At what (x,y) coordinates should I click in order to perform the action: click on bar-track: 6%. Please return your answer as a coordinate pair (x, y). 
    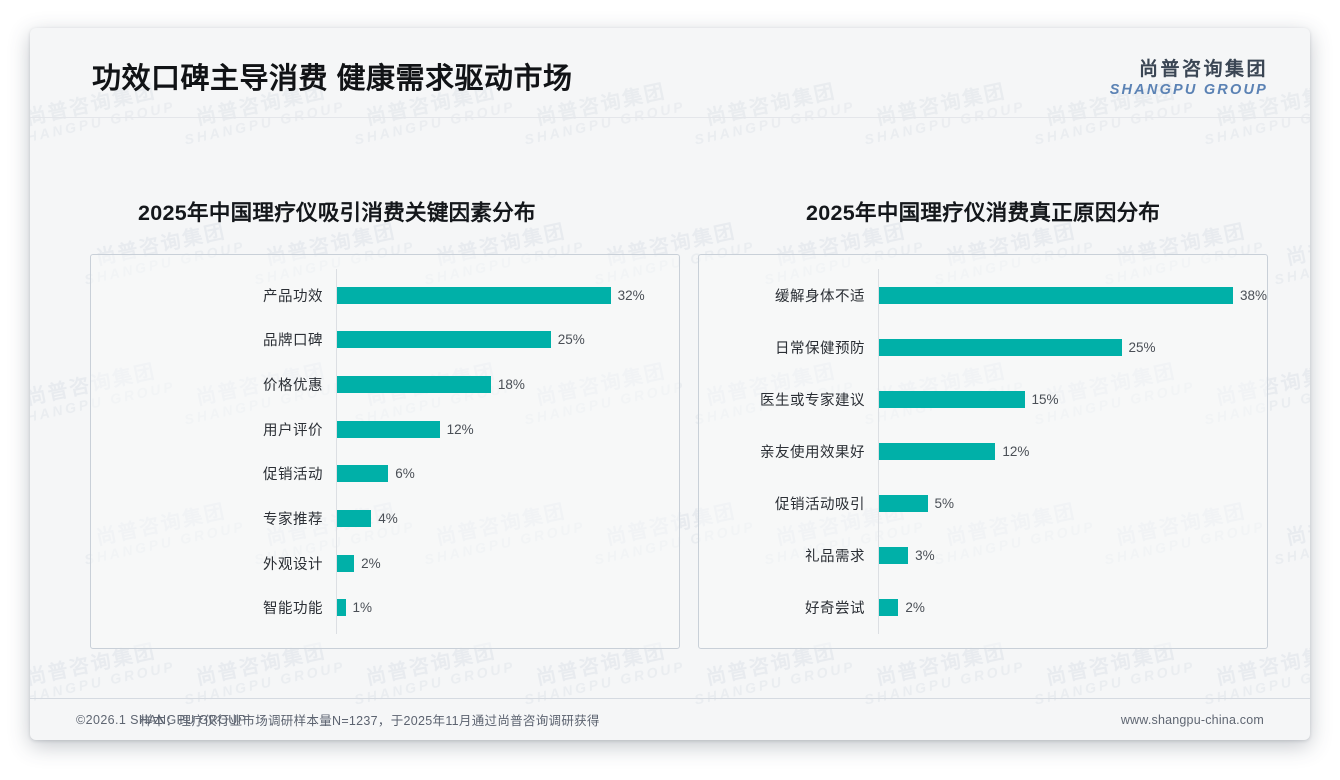
    Looking at the image, I should click on (507, 474).